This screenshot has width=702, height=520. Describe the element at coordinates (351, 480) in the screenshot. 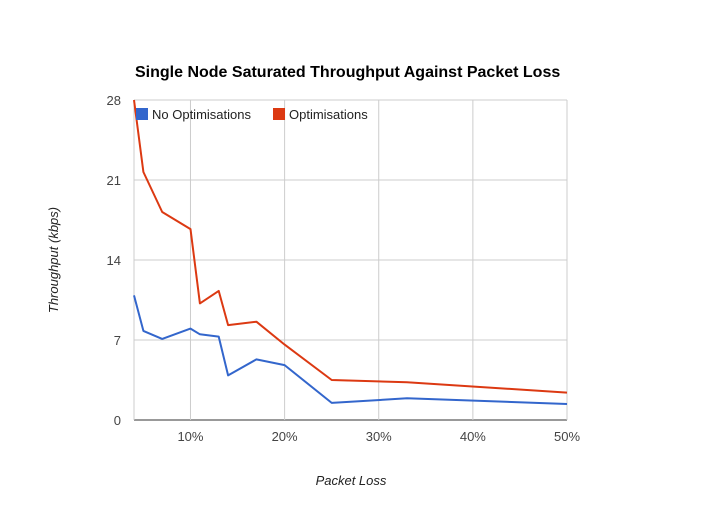

I see `x-axis-label: Packet Loss` at that location.